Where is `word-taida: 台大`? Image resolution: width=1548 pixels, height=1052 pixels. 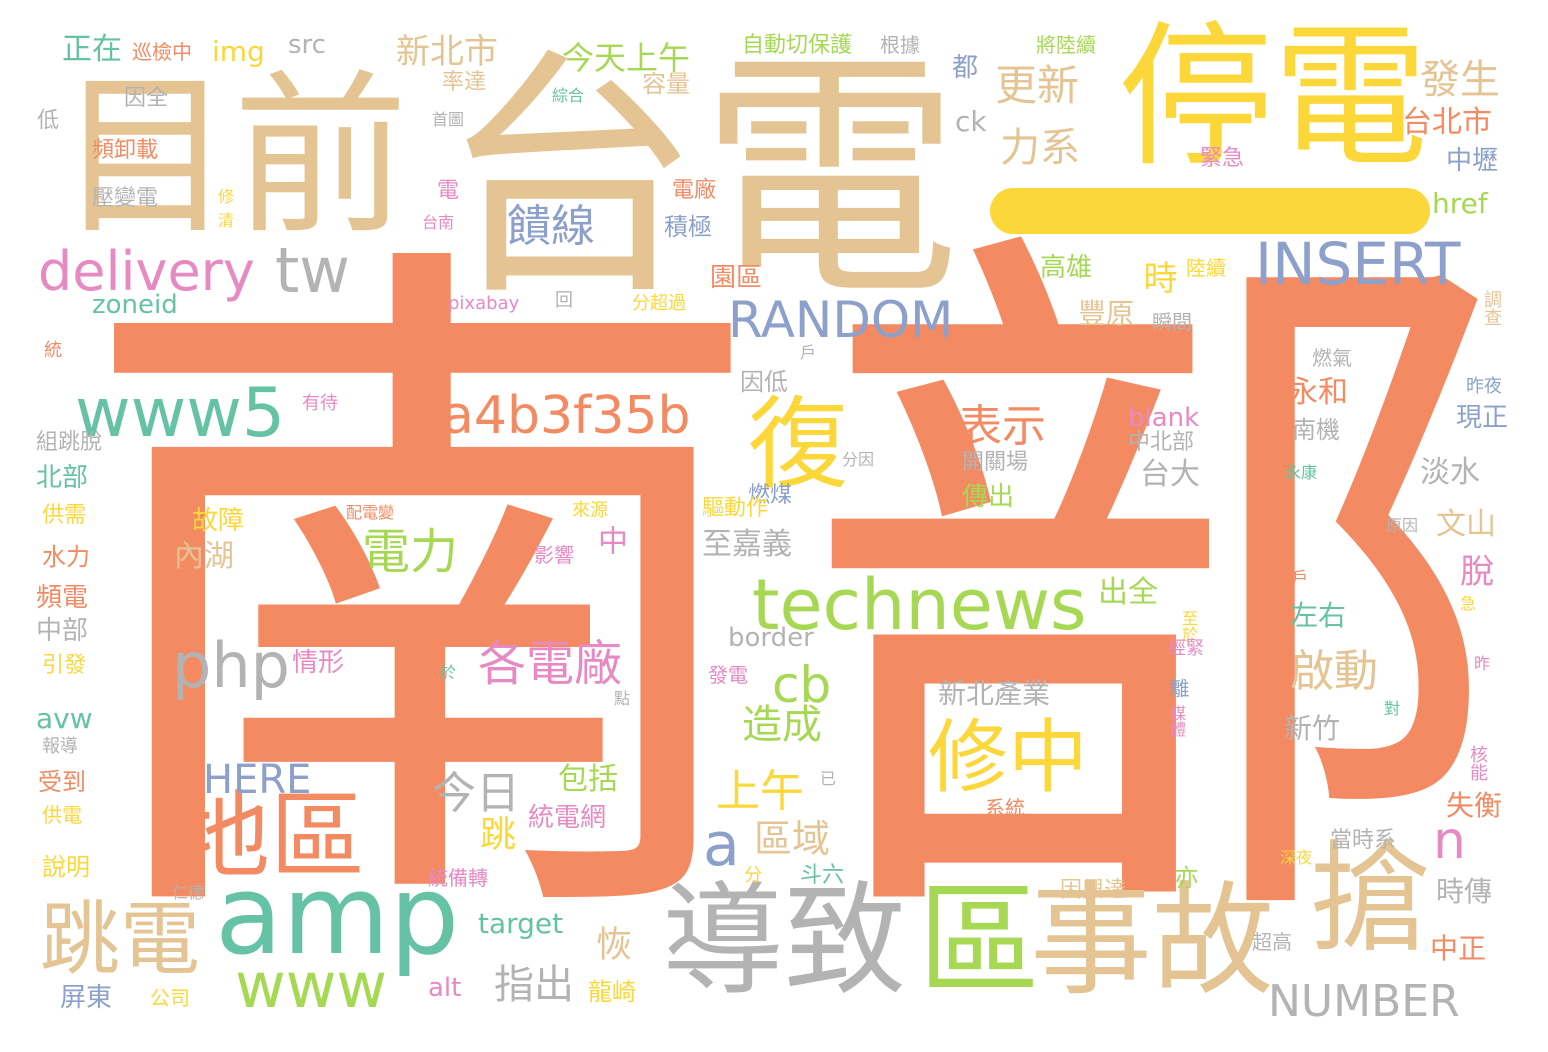 word-taida: 台大 is located at coordinates (1170, 474).